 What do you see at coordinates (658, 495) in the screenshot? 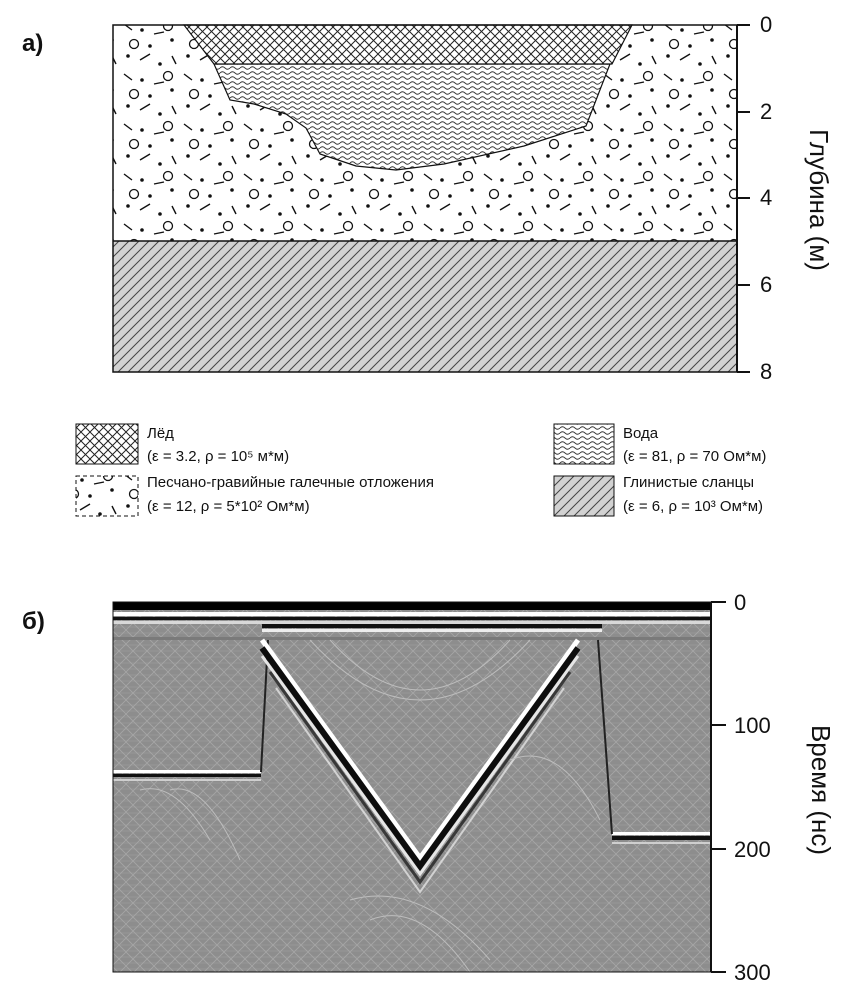
I see `legend-item-shale: Глинистые сланцы (ε = 6, ρ = 10³ Ом*м)` at bounding box center [658, 495].